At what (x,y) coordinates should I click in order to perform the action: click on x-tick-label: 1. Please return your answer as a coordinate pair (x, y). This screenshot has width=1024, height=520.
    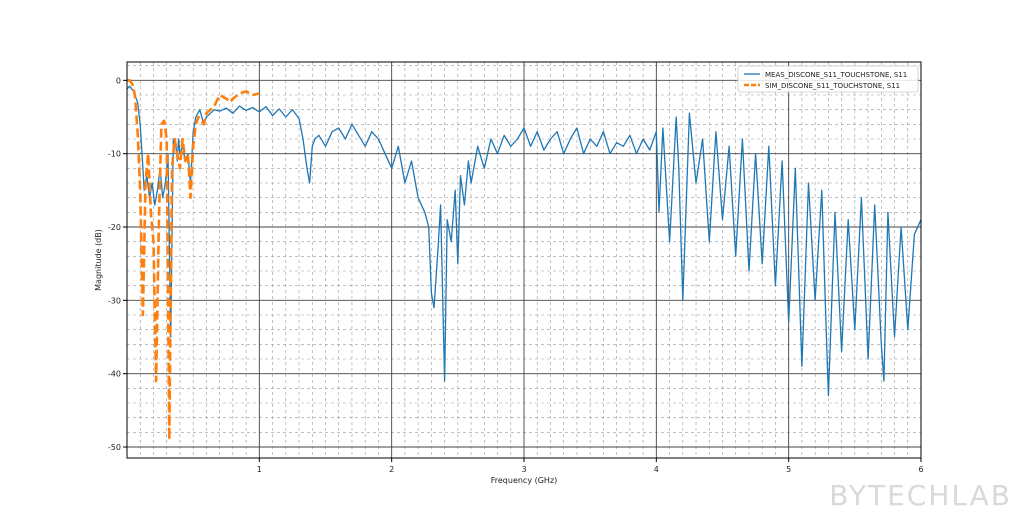
    Looking at the image, I should click on (259, 469).